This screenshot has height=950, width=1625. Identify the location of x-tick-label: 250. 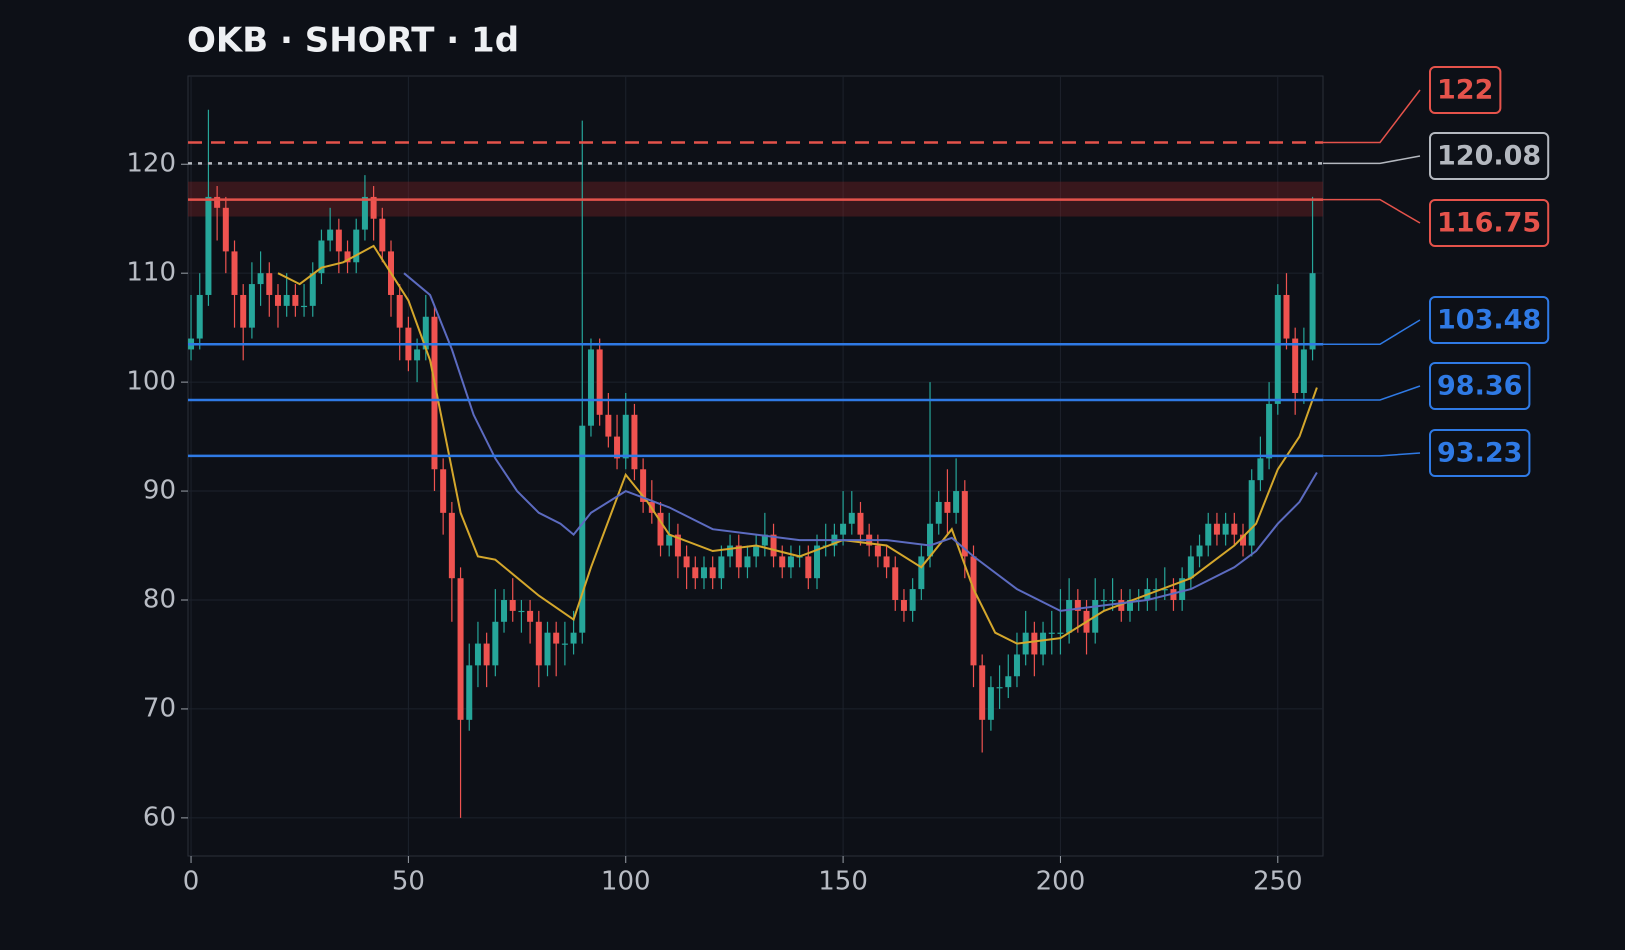
(1278, 882).